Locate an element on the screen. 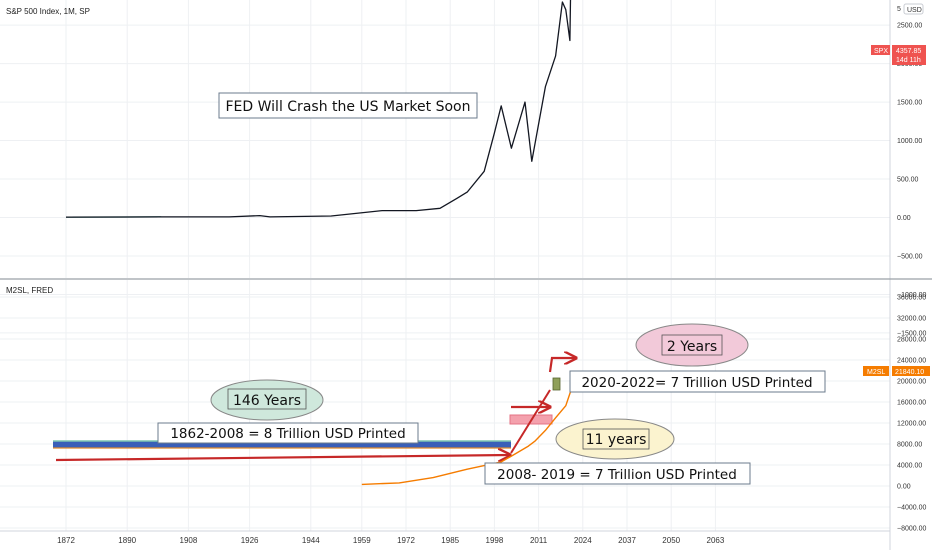 The image size is (932, 550). historic-print-callout: 1862-2008 = 8 Trillion USD Printed is located at coordinates (288, 433).